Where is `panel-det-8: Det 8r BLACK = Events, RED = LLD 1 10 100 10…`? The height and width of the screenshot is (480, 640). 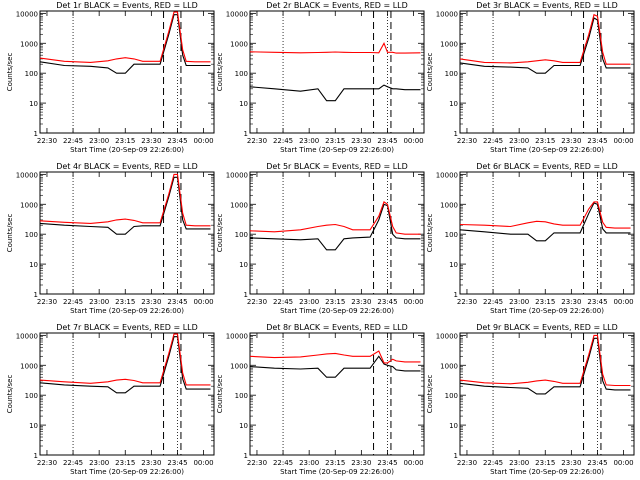 panel-det-8: Det 8r BLACK = Events, RED = LLD 1 10 100 10… is located at coordinates (320, 399).